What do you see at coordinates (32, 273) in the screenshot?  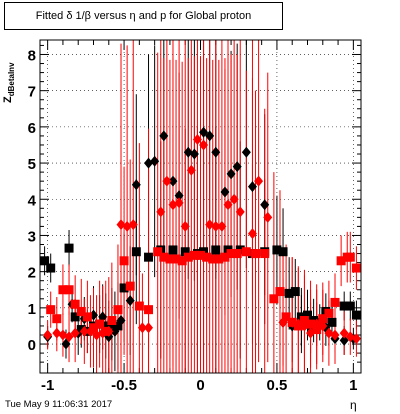 I see `y-tick-label: 2` at bounding box center [32, 273].